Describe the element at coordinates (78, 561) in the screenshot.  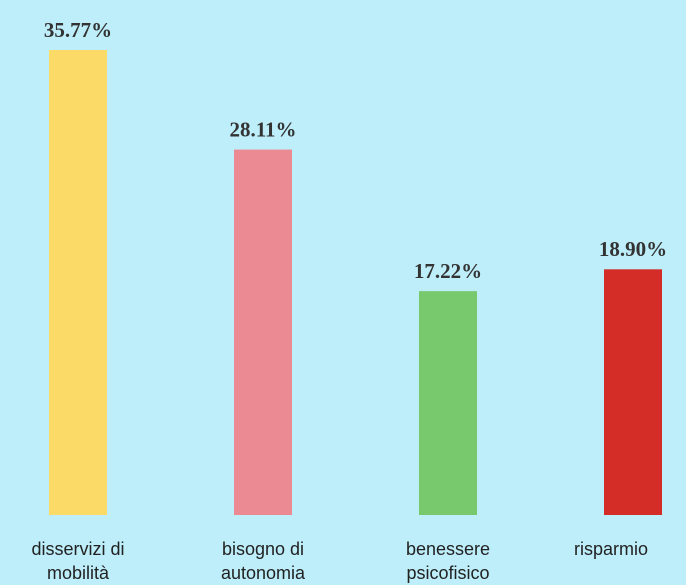
I see `x-tick-label: disservizi di mobilità` at that location.